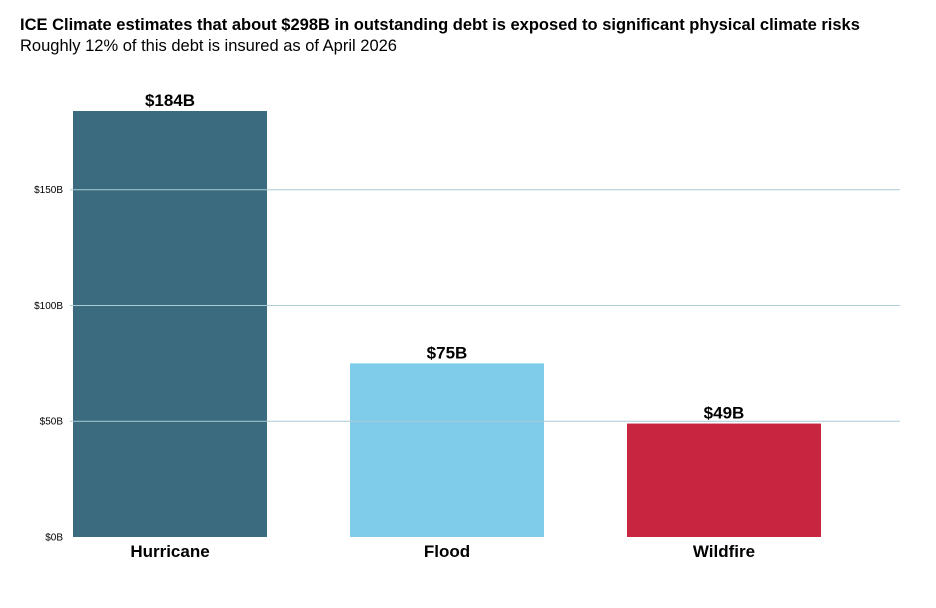  Describe the element at coordinates (48, 364) in the screenshot. I see `y-axis-ticks: $0B $50B $100B $150B` at that location.